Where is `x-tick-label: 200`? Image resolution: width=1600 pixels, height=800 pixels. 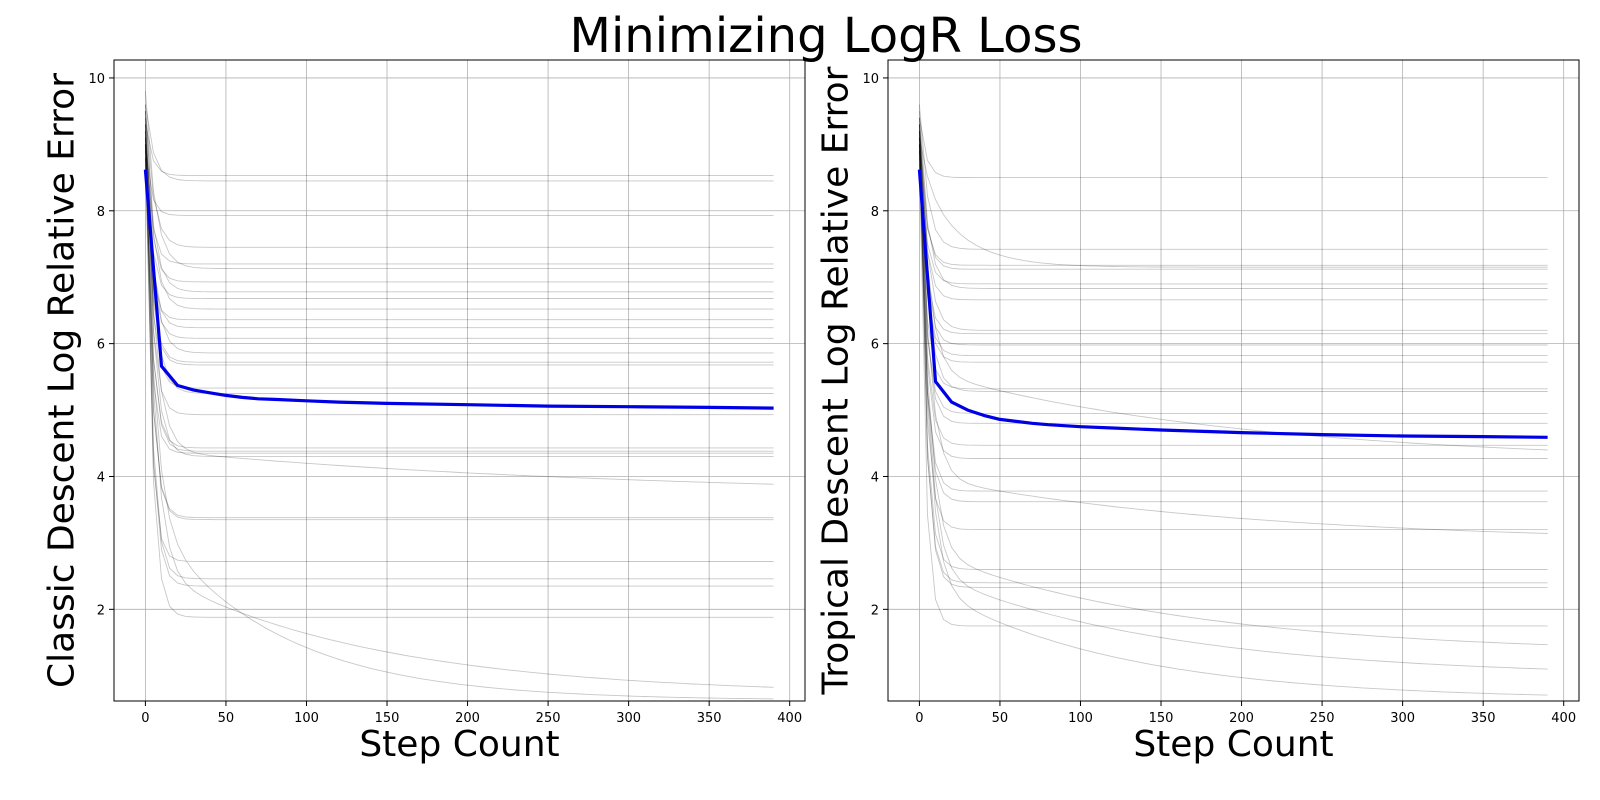 x-tick-label: 200 is located at coordinates (467, 718).